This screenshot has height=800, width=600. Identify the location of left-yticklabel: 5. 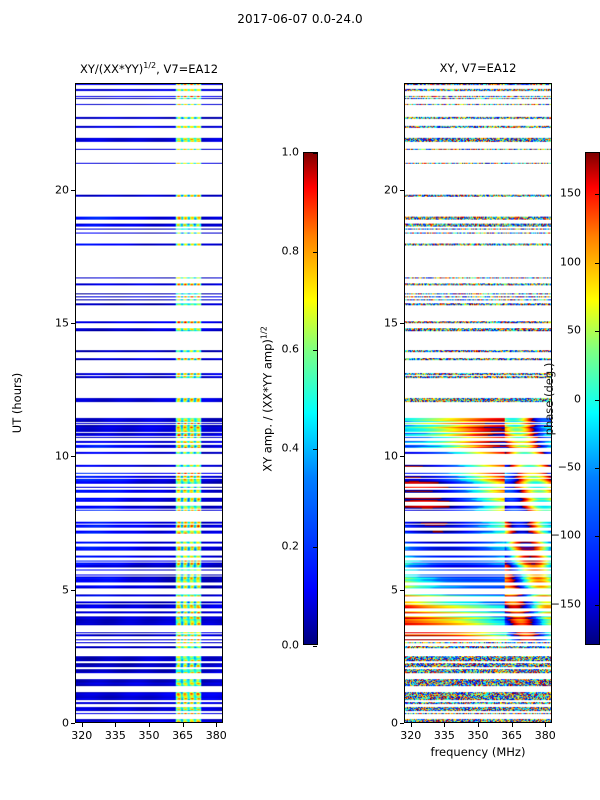
(65, 590).